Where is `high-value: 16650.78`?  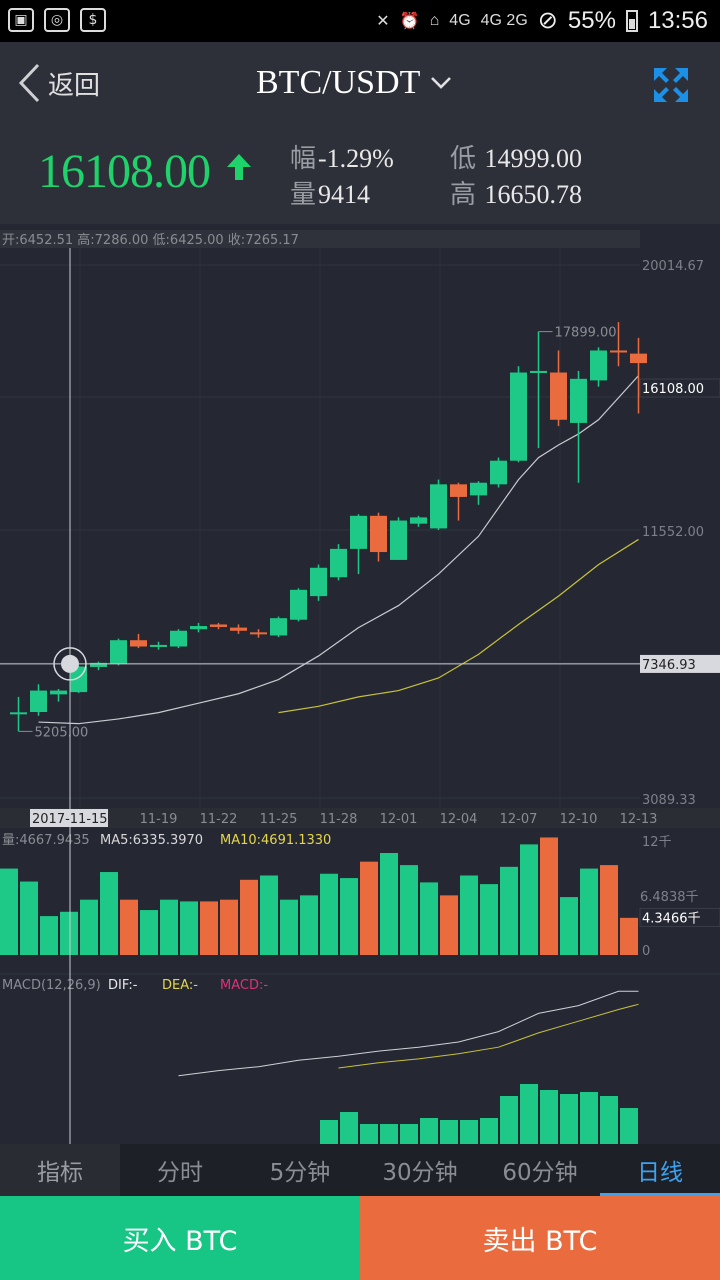
high-value: 16650.78 is located at coordinates (533, 194).